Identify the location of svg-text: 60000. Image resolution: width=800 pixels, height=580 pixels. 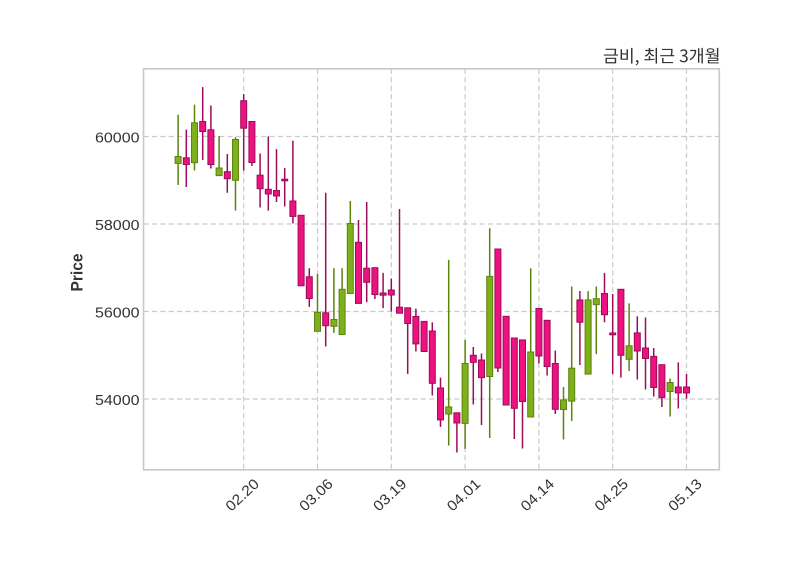
(117, 139).